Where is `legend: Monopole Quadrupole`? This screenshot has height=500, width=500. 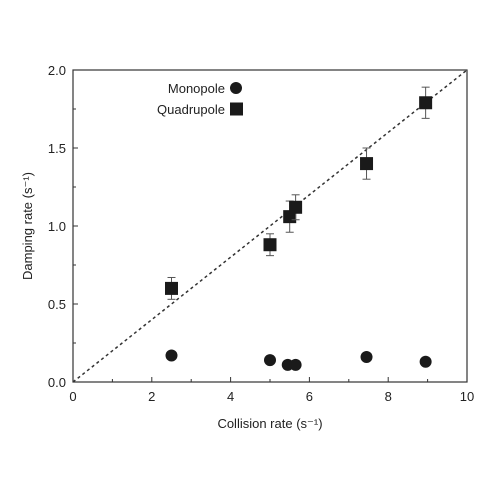
legend: Monopole Quadrupole is located at coordinates (200, 99).